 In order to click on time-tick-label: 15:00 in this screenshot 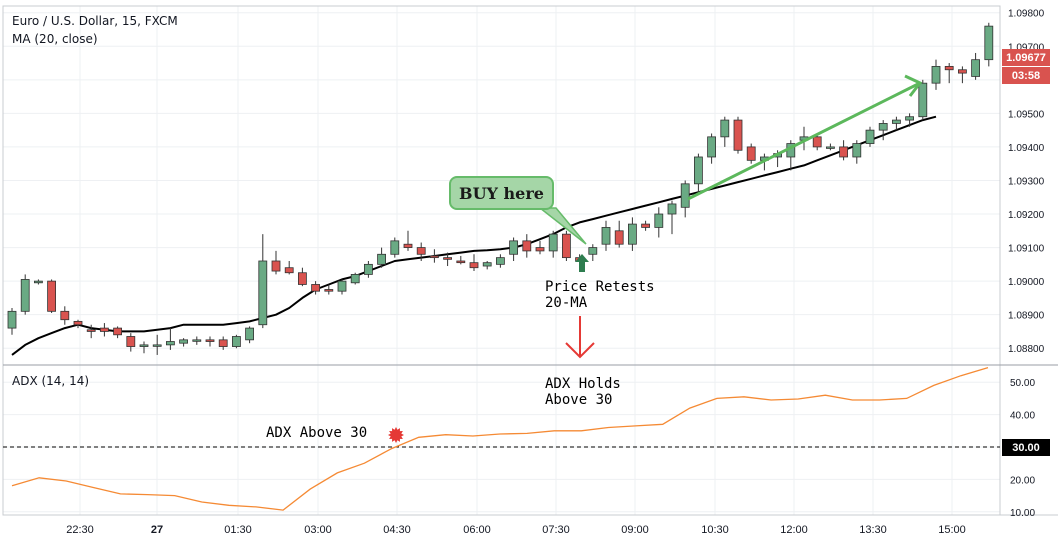, I will do `click(952, 530)`.